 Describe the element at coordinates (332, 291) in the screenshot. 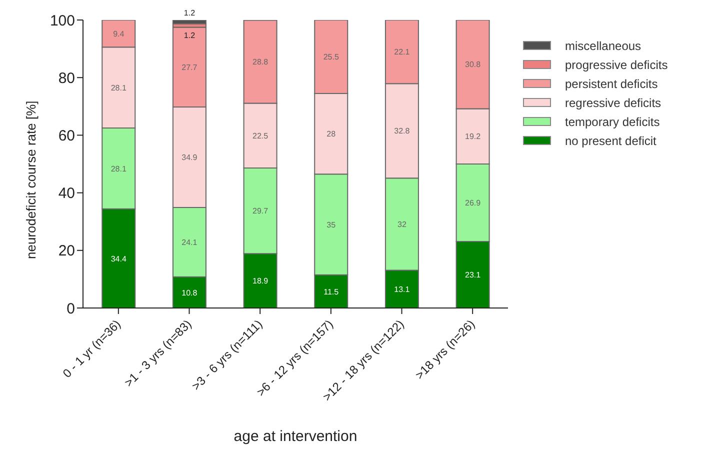

I see `data-label: 11.5` at that location.